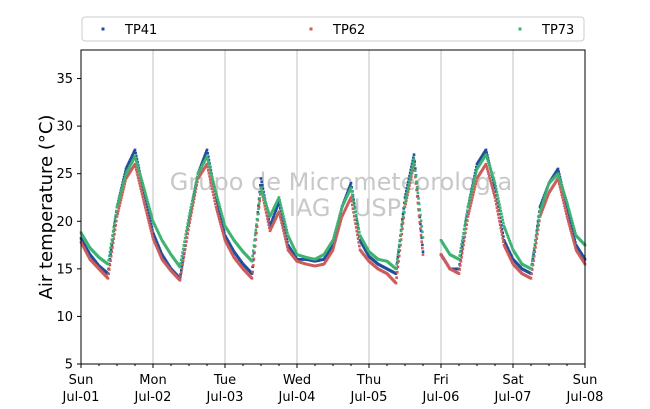  I want to click on x-tick-label-day: Sun, so click(81, 380).